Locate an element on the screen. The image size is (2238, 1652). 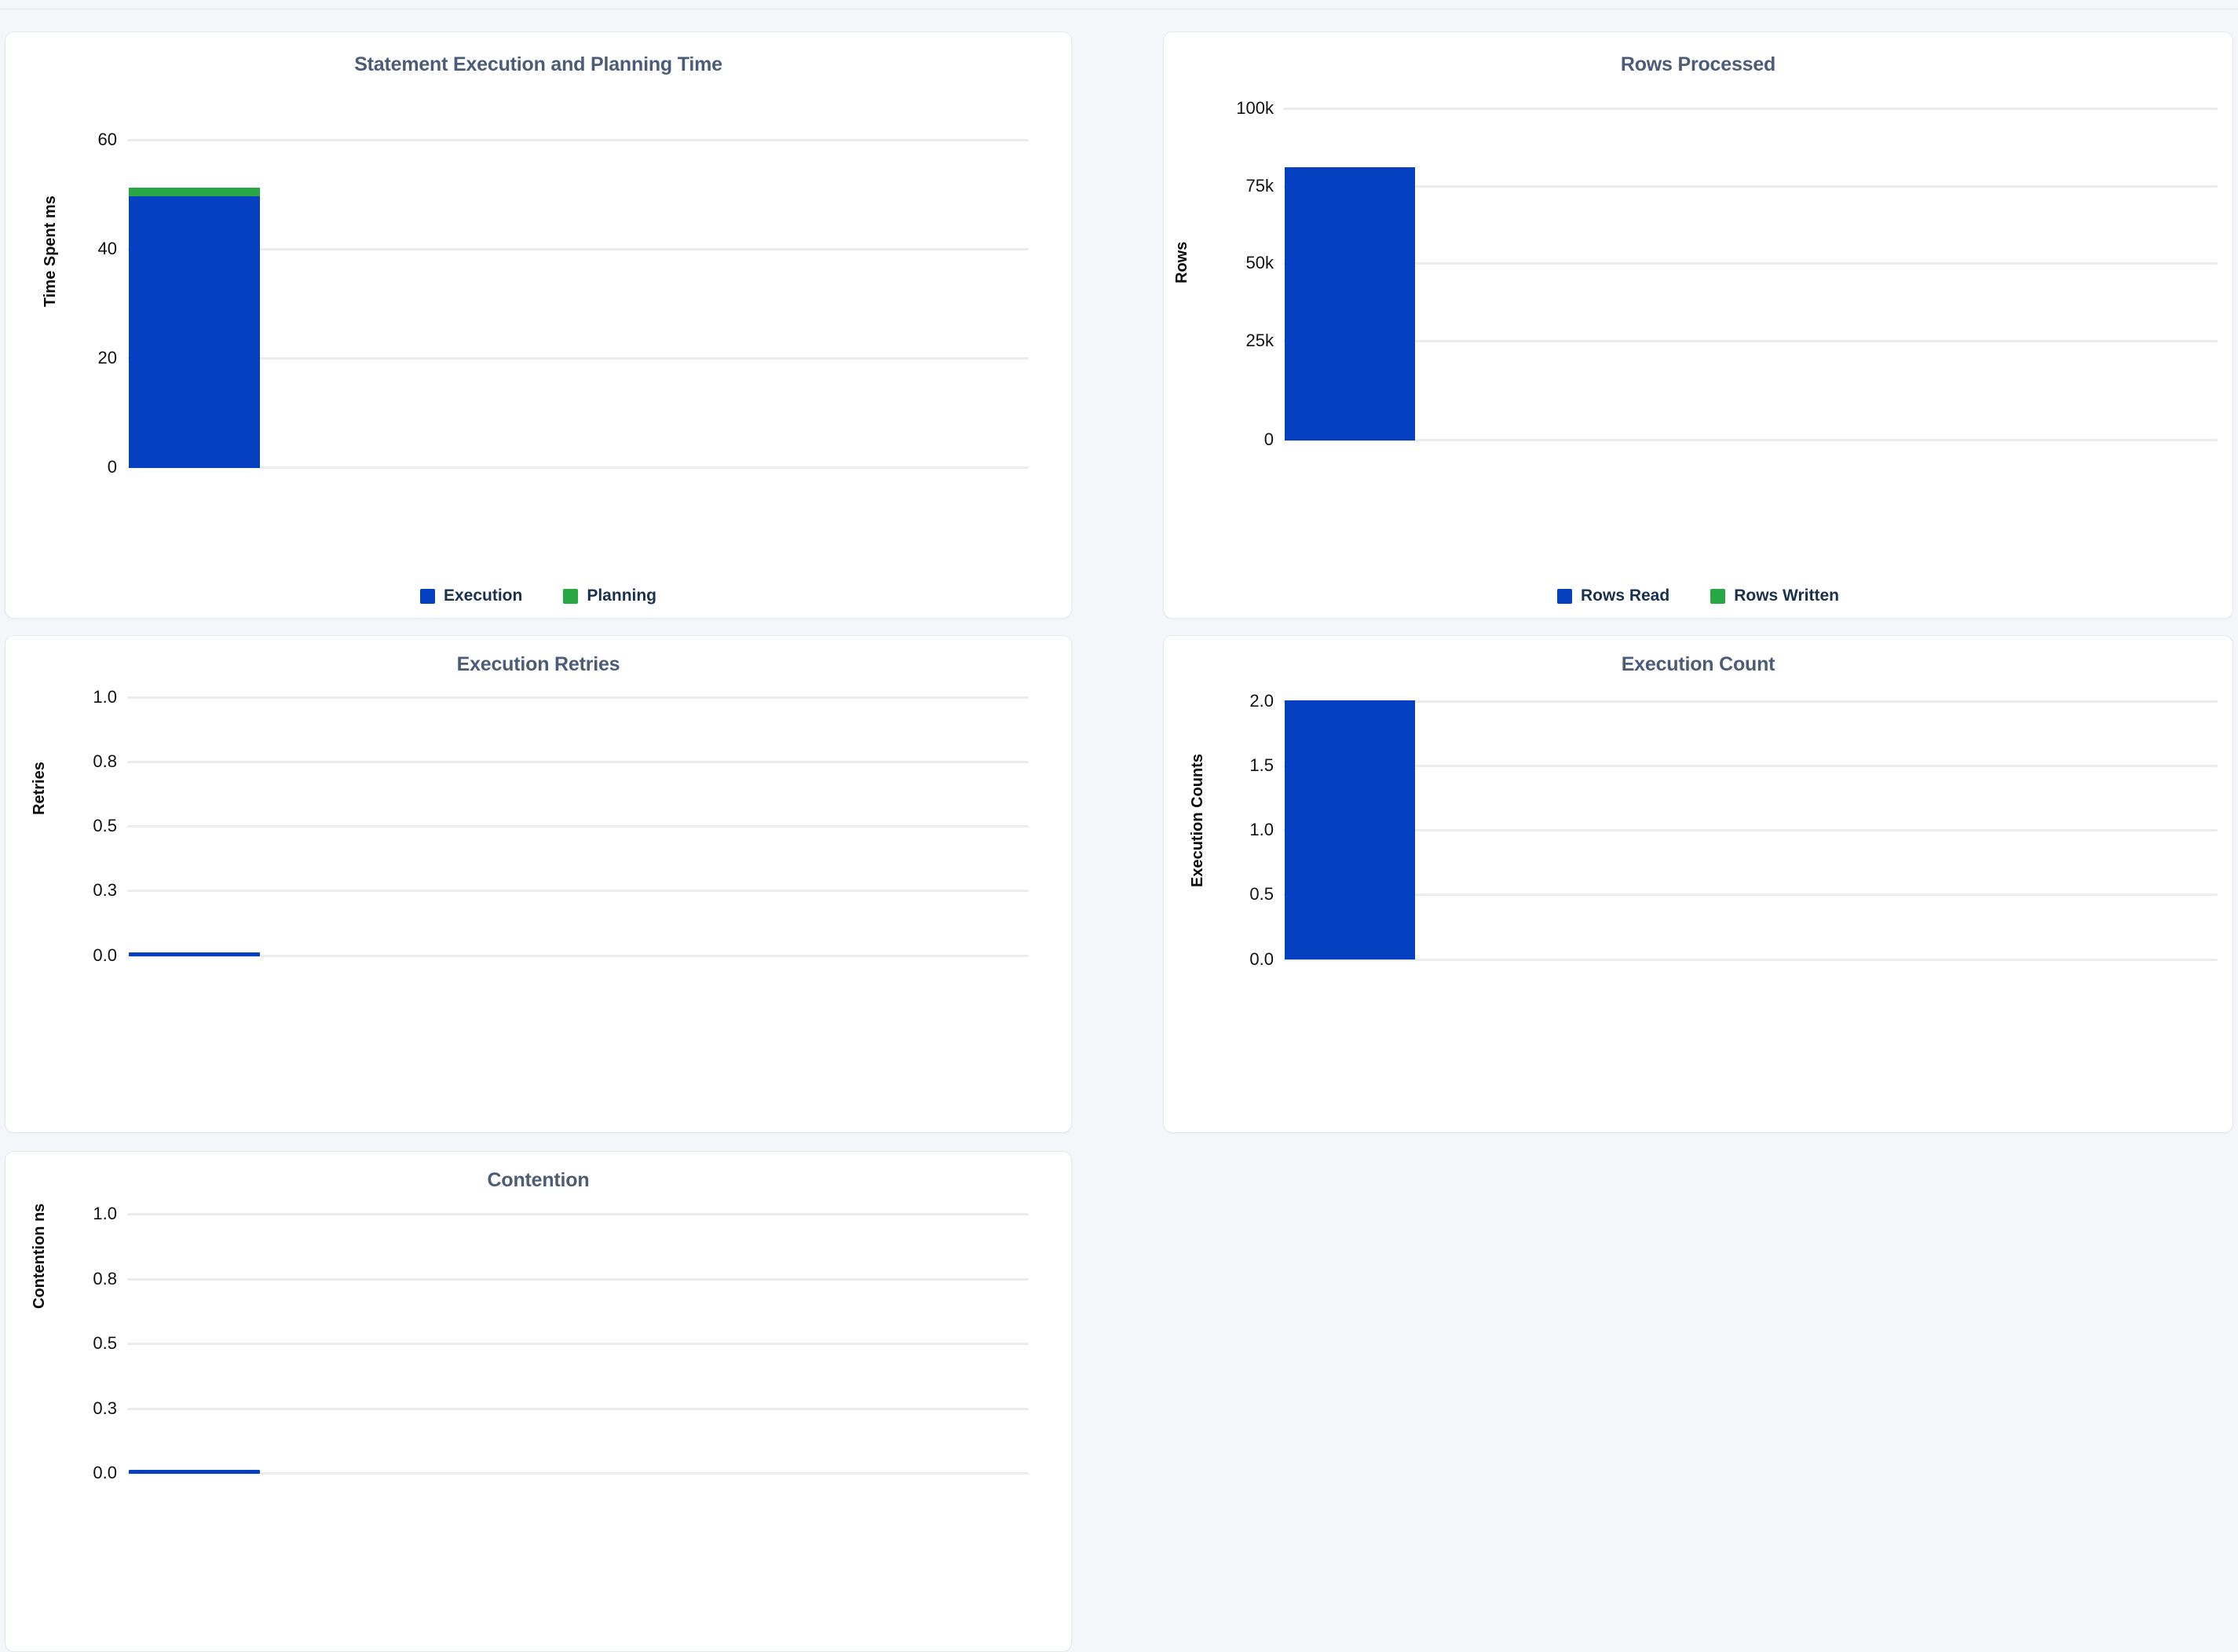
chart-title-rows-processed: Rows Processed is located at coordinates (1698, 64).